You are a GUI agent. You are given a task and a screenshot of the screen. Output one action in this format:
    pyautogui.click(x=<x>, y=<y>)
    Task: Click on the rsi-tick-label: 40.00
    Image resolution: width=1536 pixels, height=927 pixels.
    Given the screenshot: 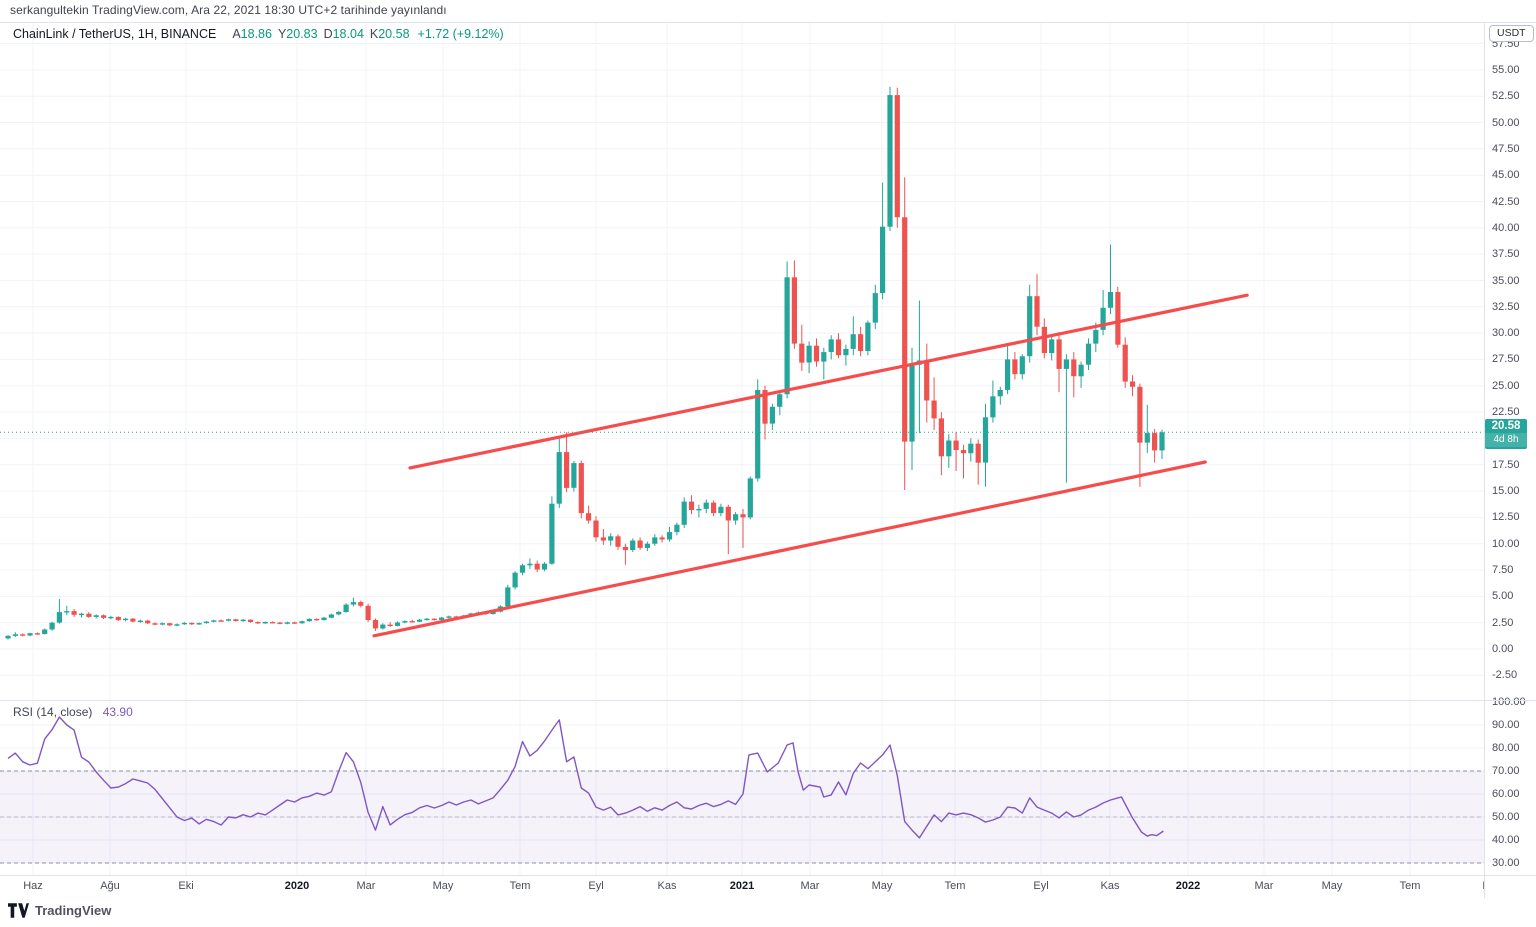 What is the action you would take?
    pyautogui.click(x=1506, y=840)
    